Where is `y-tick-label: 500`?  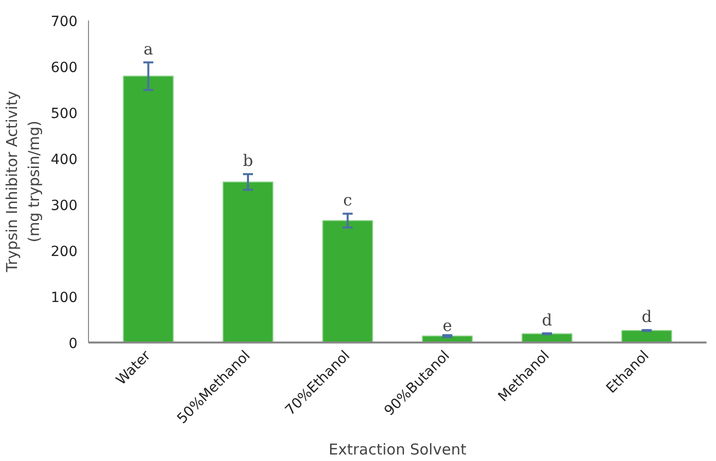 y-tick-label: 500 is located at coordinates (64, 114).